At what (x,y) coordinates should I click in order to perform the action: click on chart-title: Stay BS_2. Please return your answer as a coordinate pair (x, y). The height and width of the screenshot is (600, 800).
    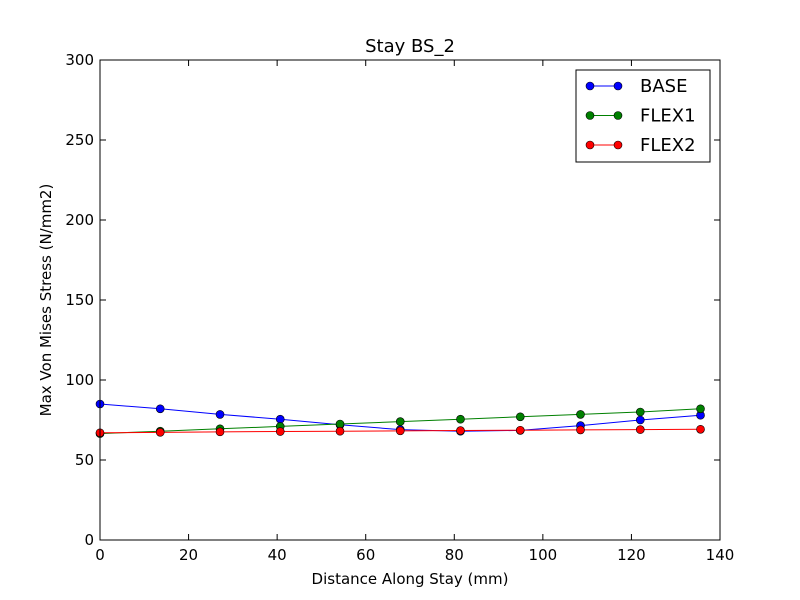
    Looking at the image, I should click on (410, 46).